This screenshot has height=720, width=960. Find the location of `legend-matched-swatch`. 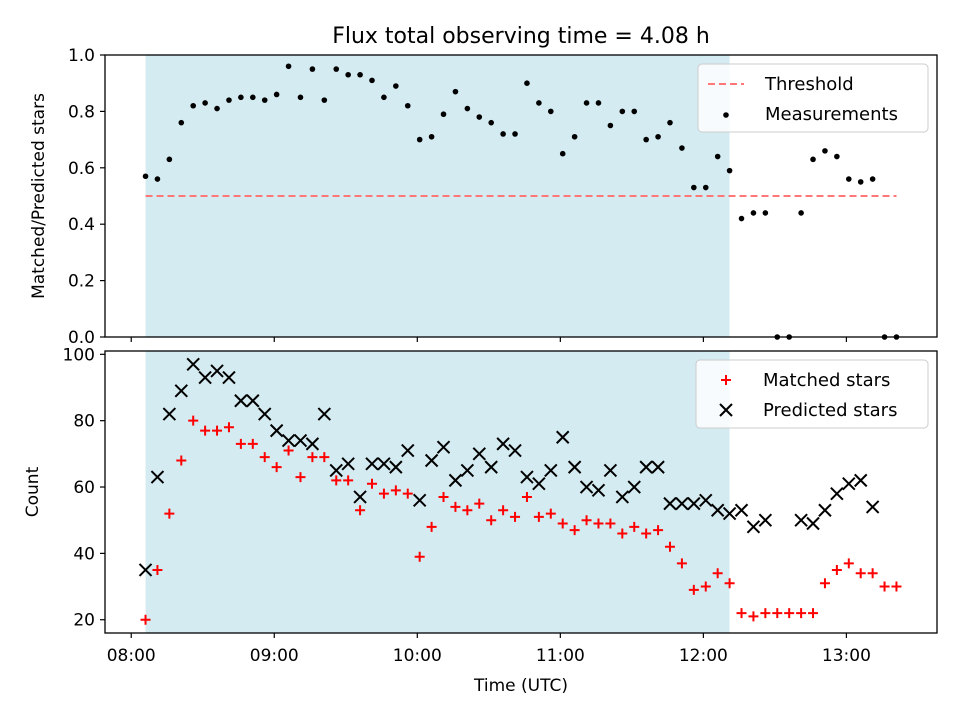

legend-matched-swatch is located at coordinates (726, 380).